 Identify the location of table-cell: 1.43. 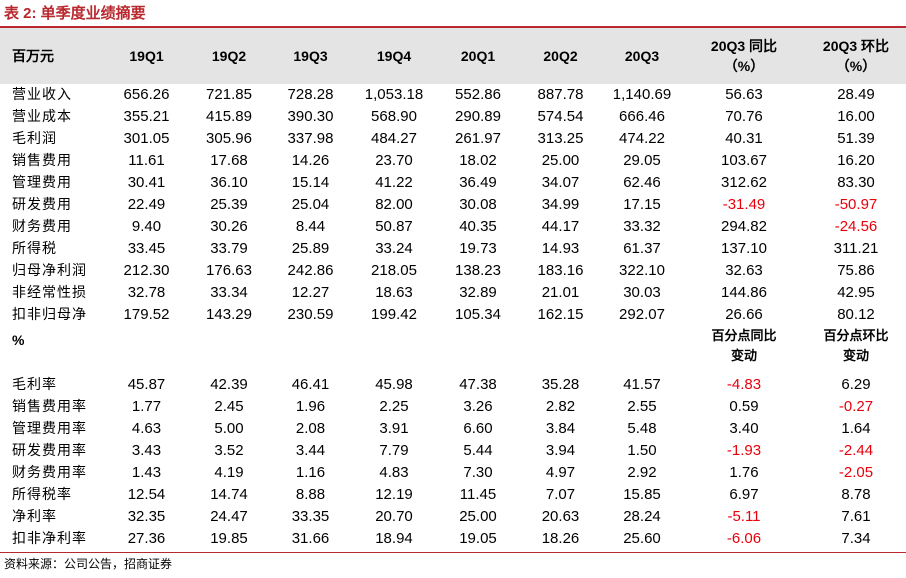
(146, 472).